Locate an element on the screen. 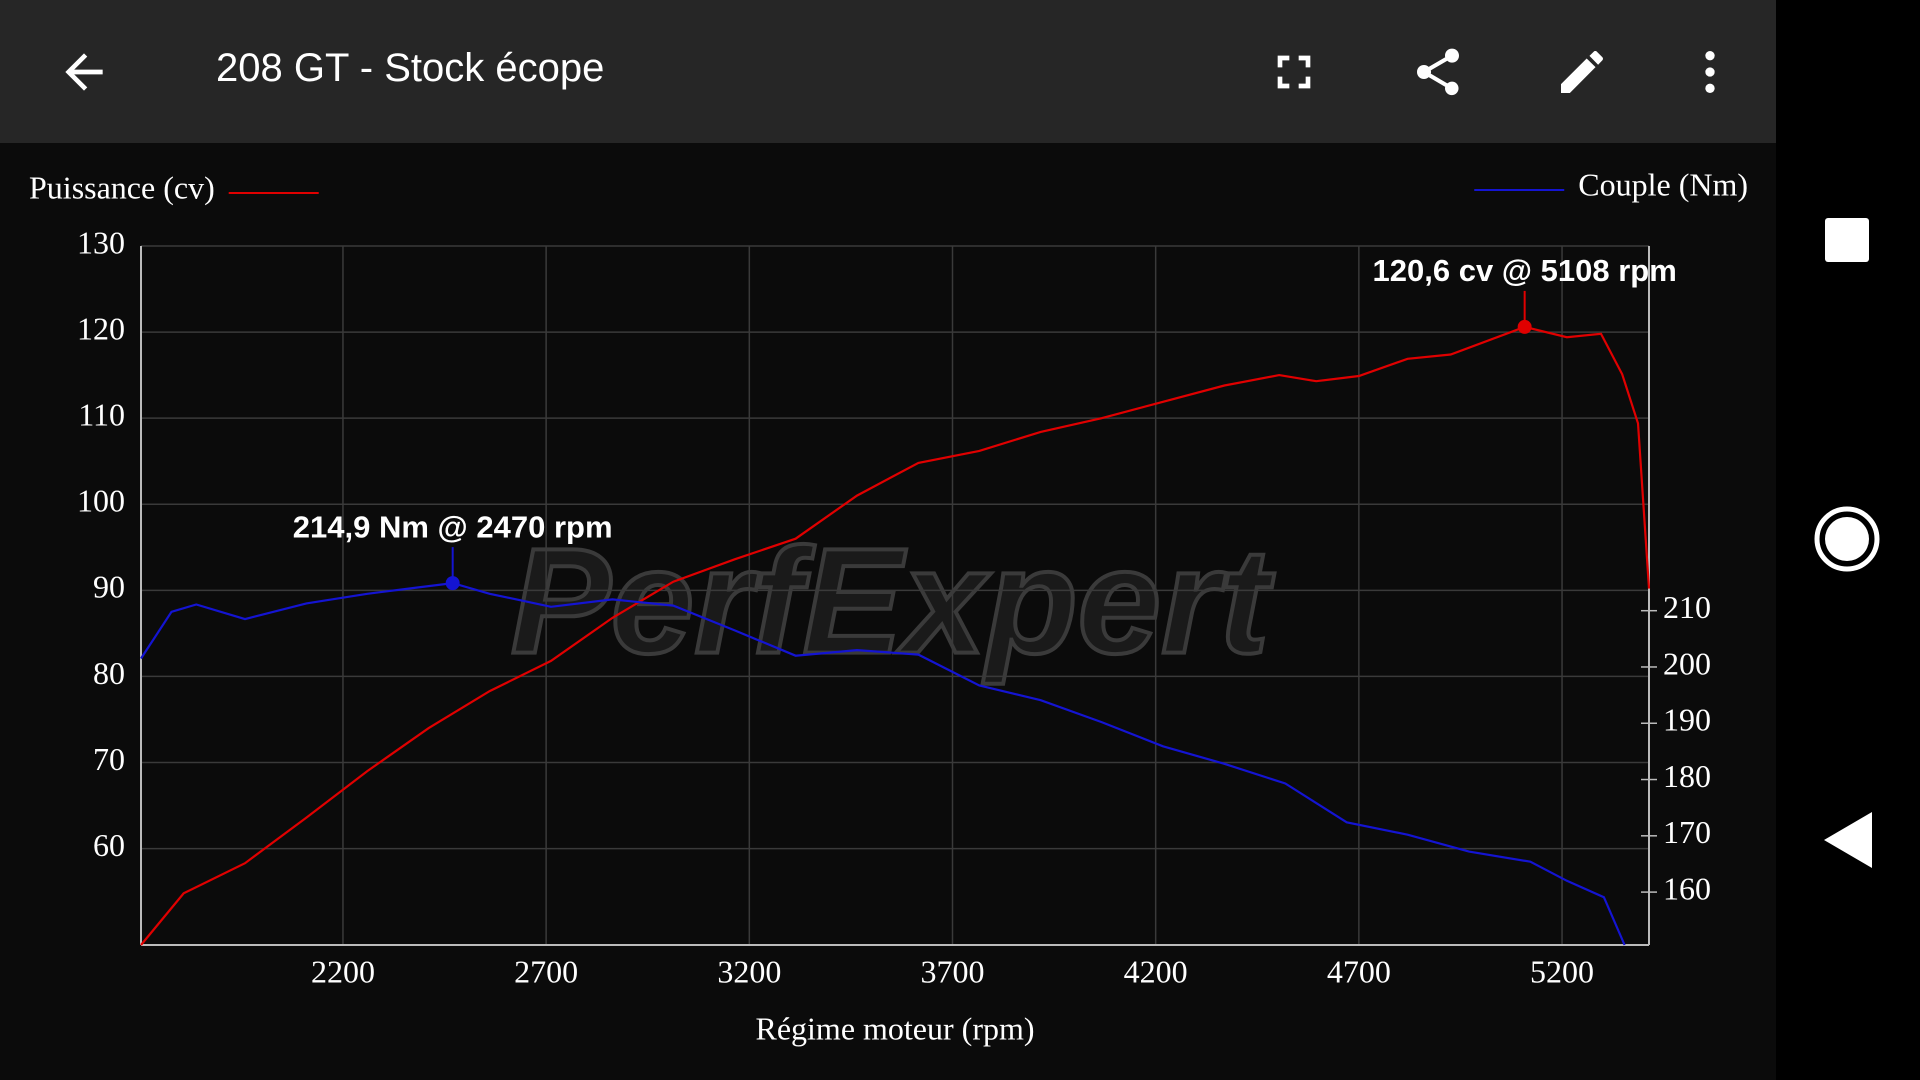 This screenshot has height=1080, width=1920. home-button is located at coordinates (1847, 539).